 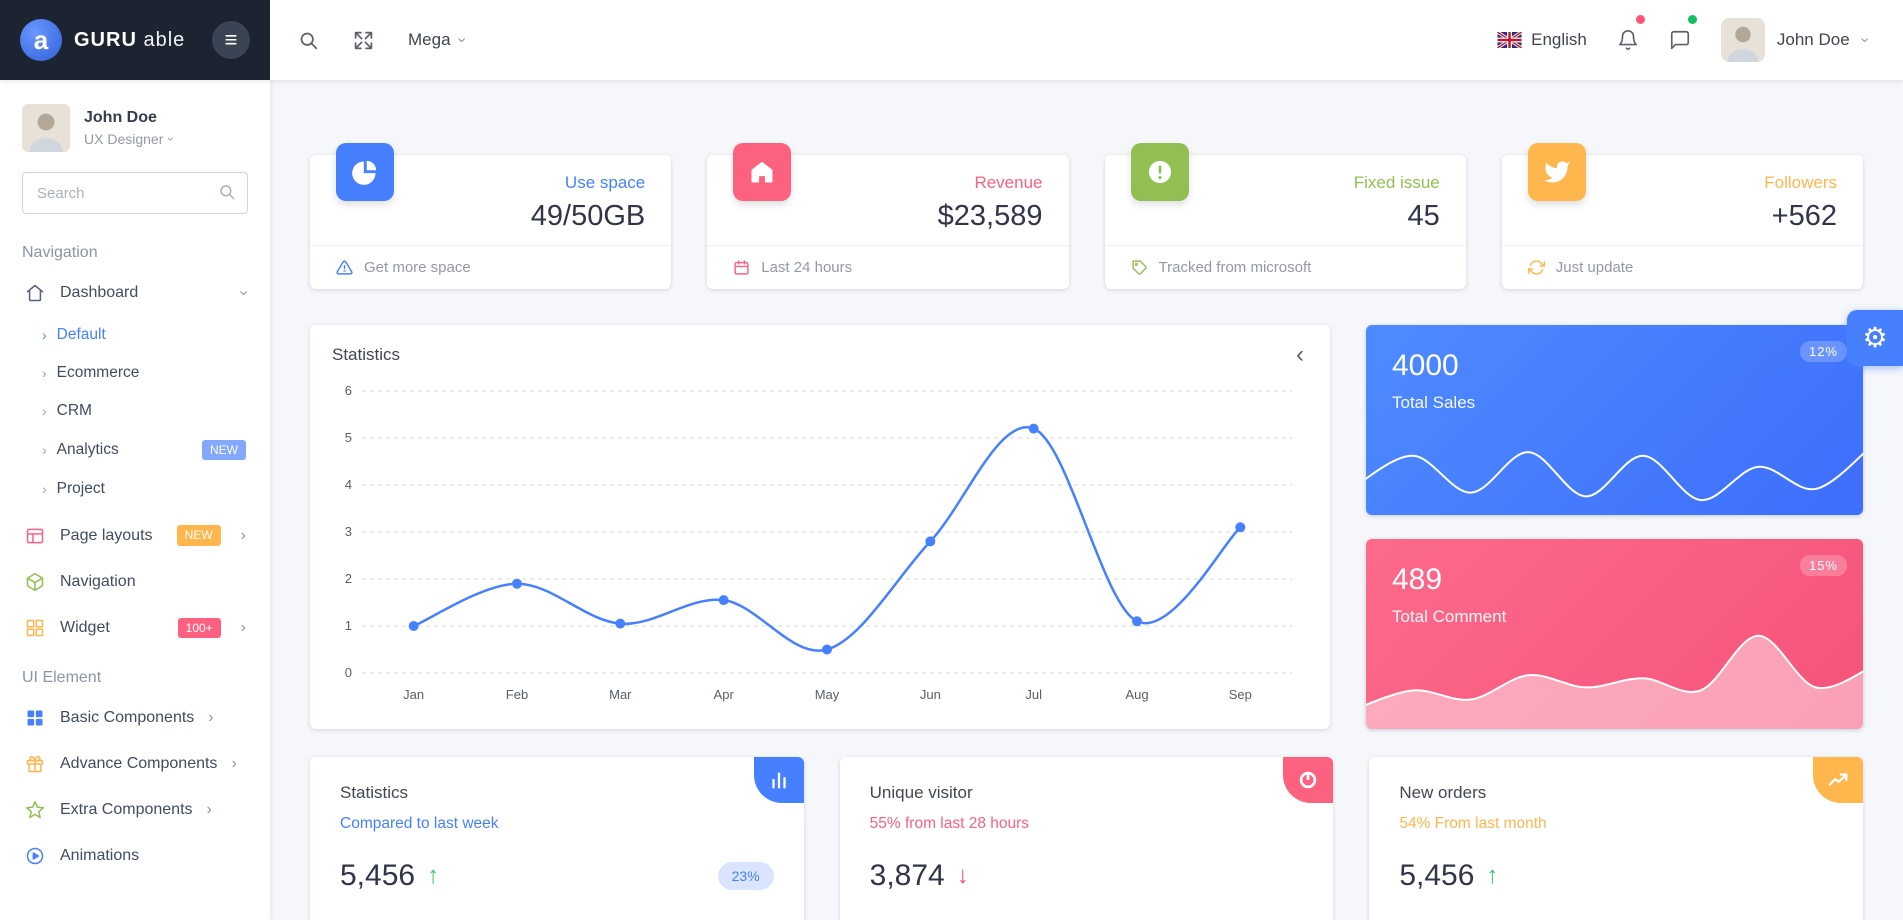 I want to click on fullscreen-button, so click(x=363, y=40).